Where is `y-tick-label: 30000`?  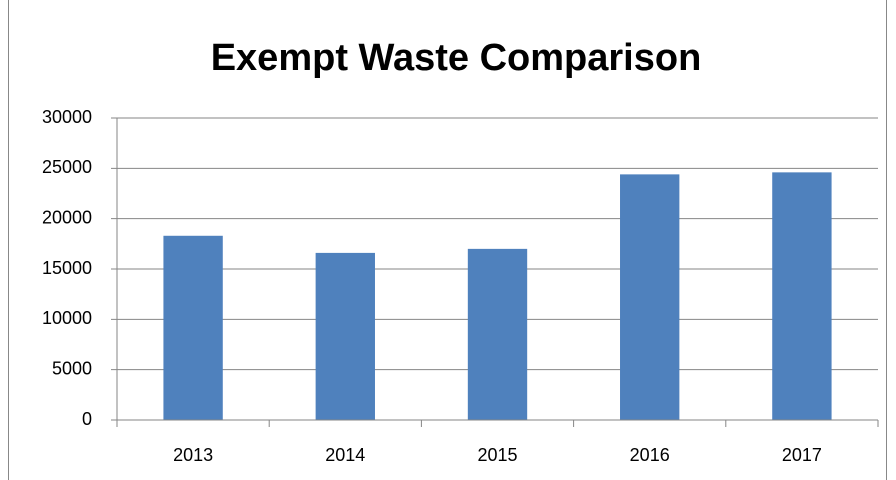
y-tick-label: 30000 is located at coordinates (67, 117).